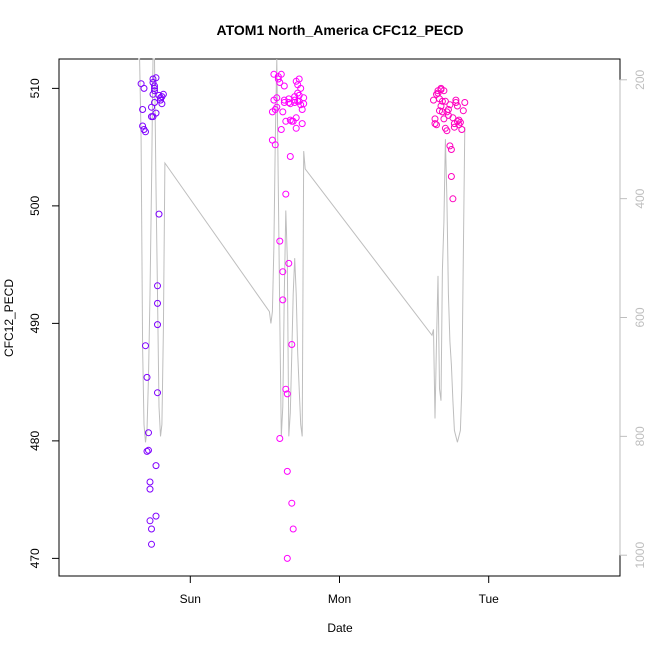 This screenshot has width=650, height=650. Describe the element at coordinates (640, 317) in the screenshot. I see `y2-tick-label: 600` at that location.